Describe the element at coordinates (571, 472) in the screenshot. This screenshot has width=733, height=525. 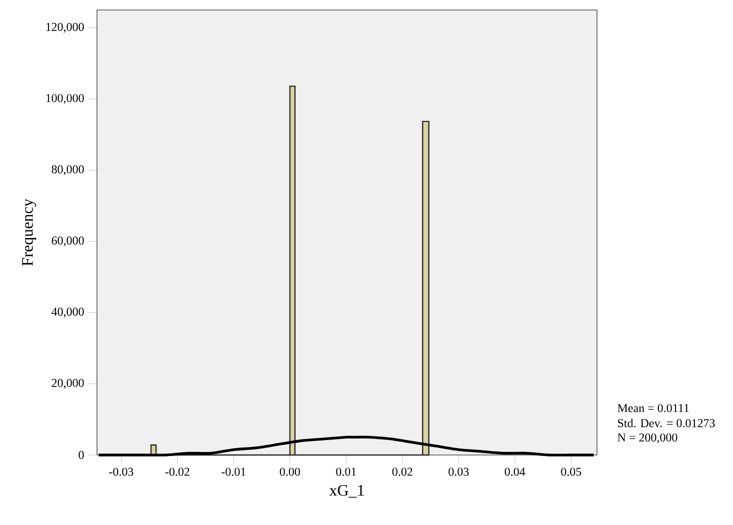
I see `x-tick-label: 0.05` at that location.